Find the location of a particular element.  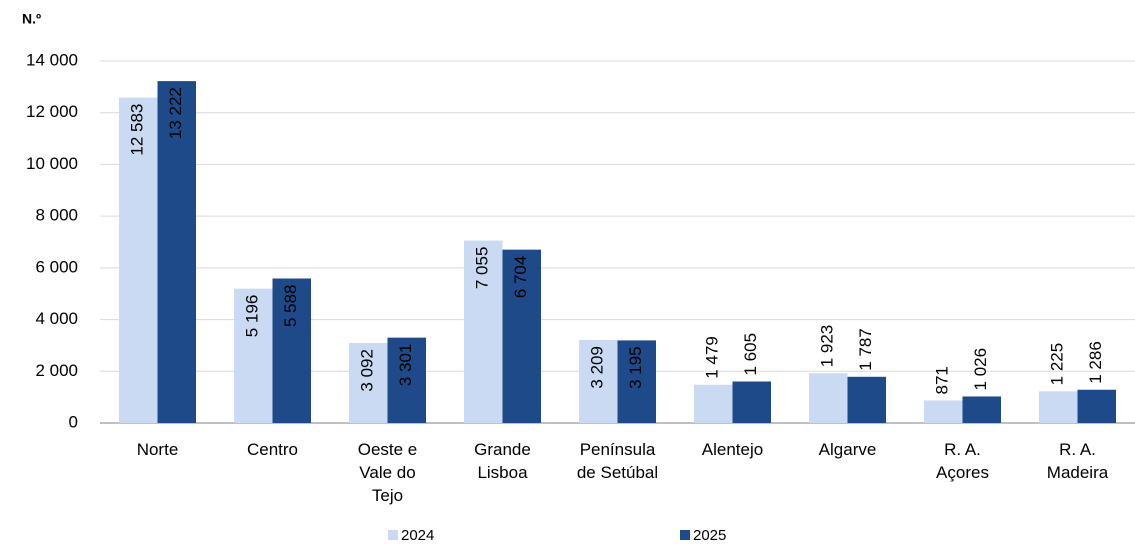

x-tick-label: R. A. Açores is located at coordinates (962, 461).